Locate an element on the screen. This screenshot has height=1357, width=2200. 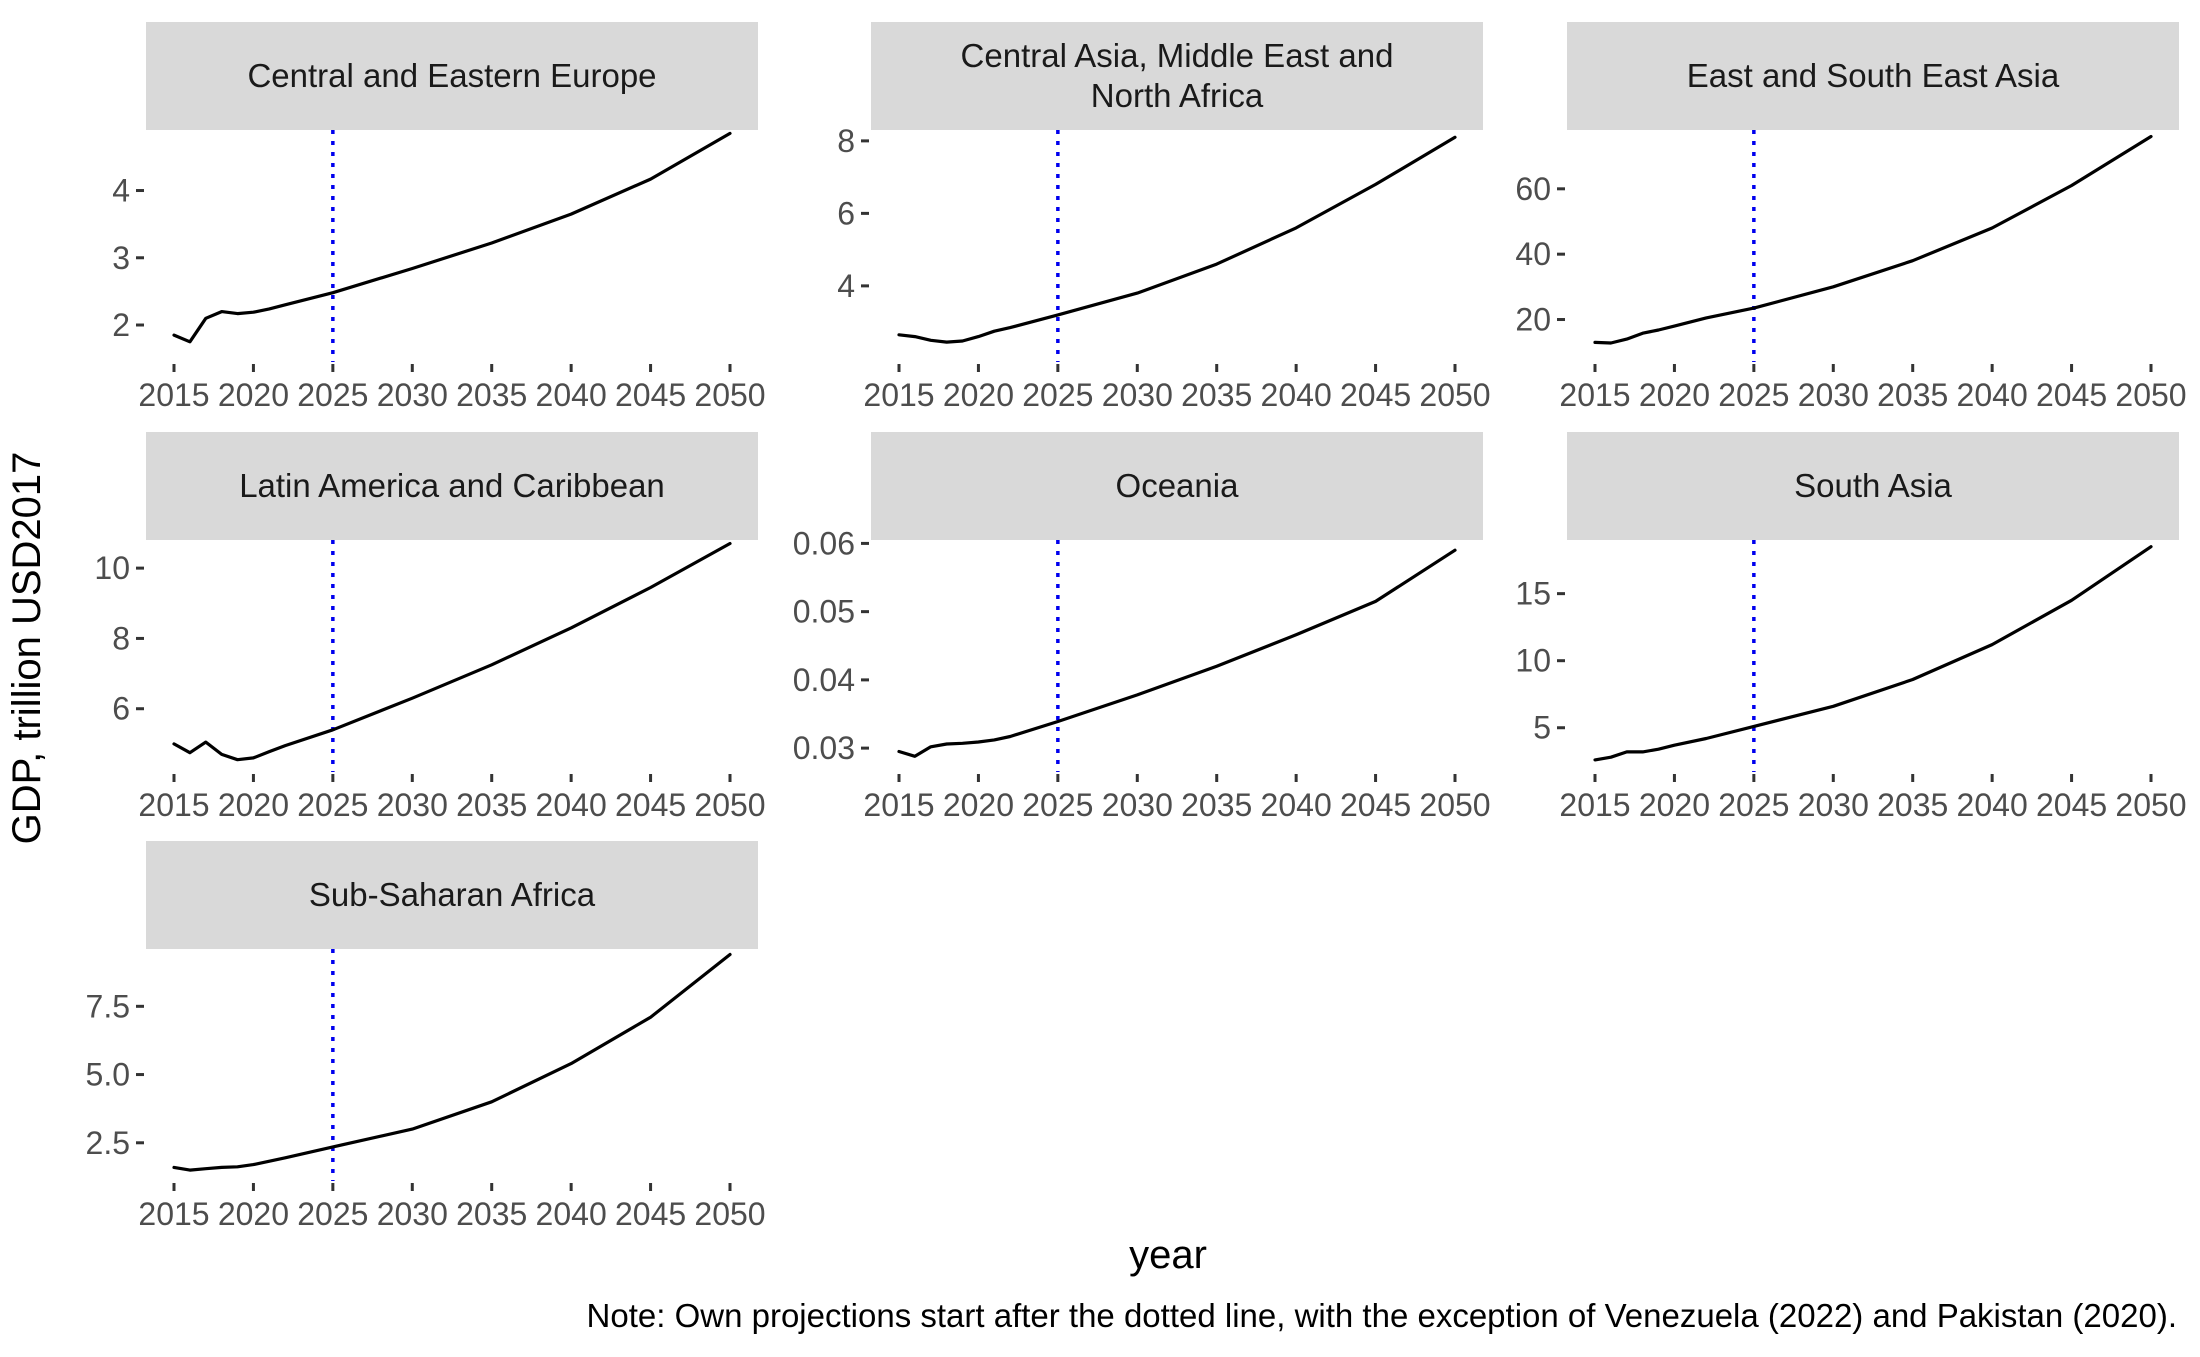
y-tick-label: 2 is located at coordinates (121, 325).